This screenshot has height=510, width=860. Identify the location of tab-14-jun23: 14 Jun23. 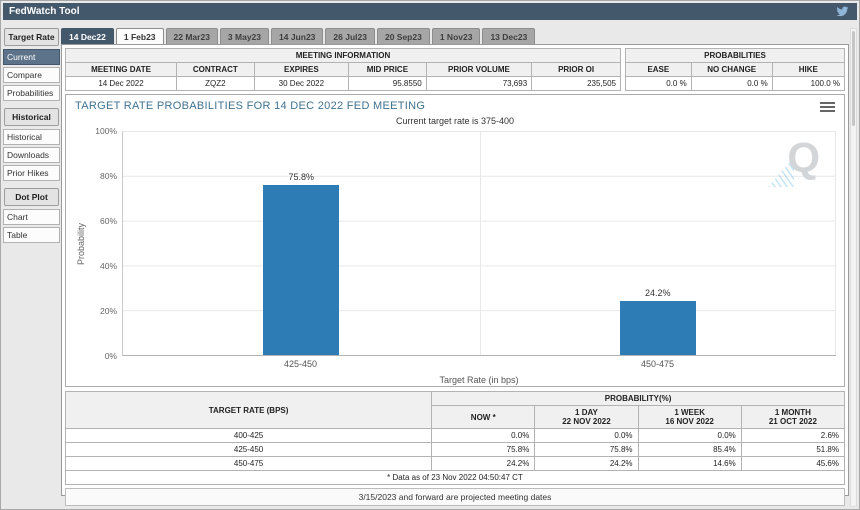
(297, 36).